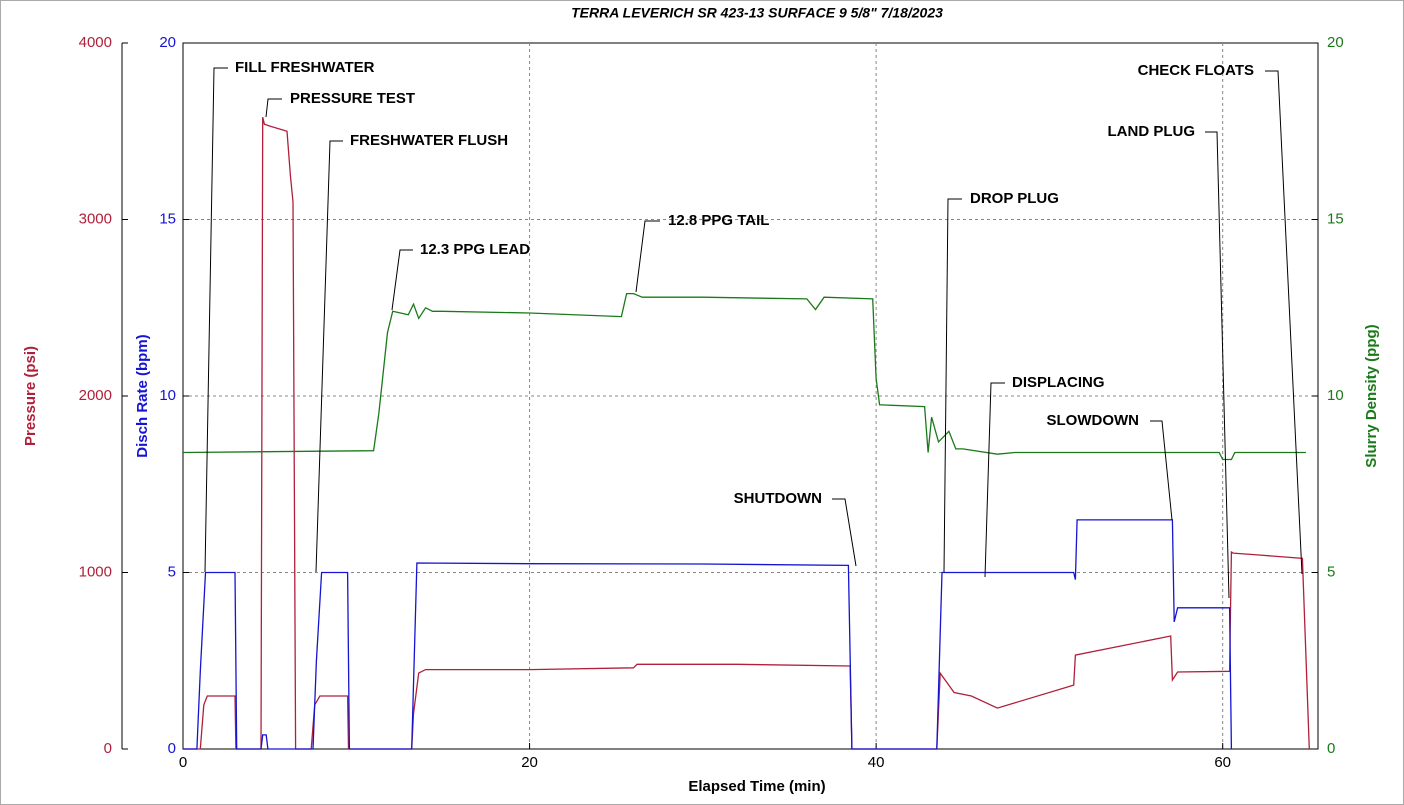 This screenshot has width=1404, height=805. What do you see at coordinates (1058, 382) in the screenshot?
I see `annotation: DISPLACING` at bounding box center [1058, 382].